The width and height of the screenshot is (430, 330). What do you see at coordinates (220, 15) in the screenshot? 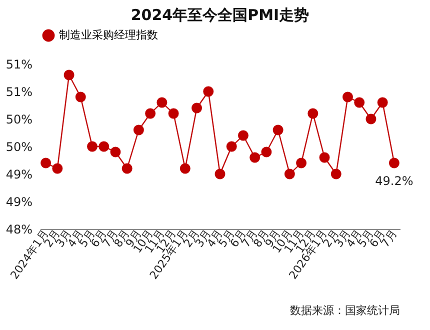
I see `chart-title: 2024年至今全国PMI走势` at bounding box center [220, 15].